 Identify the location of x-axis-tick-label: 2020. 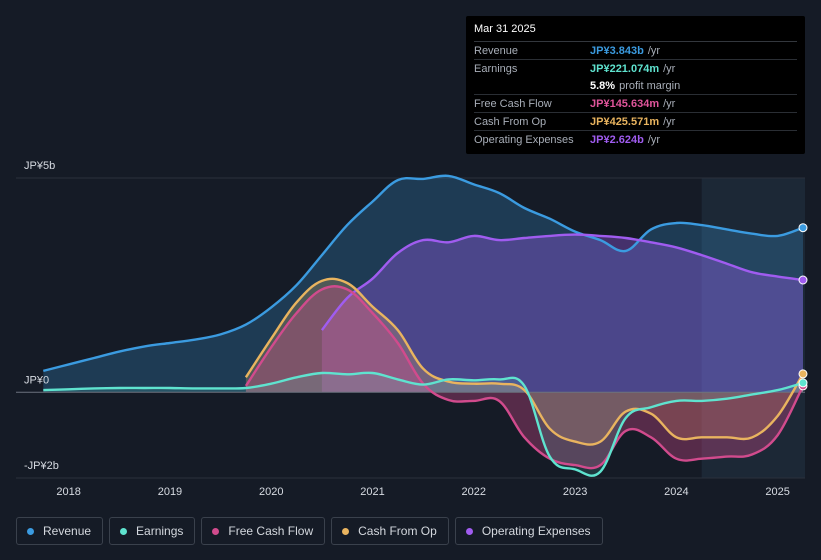
(271, 492).